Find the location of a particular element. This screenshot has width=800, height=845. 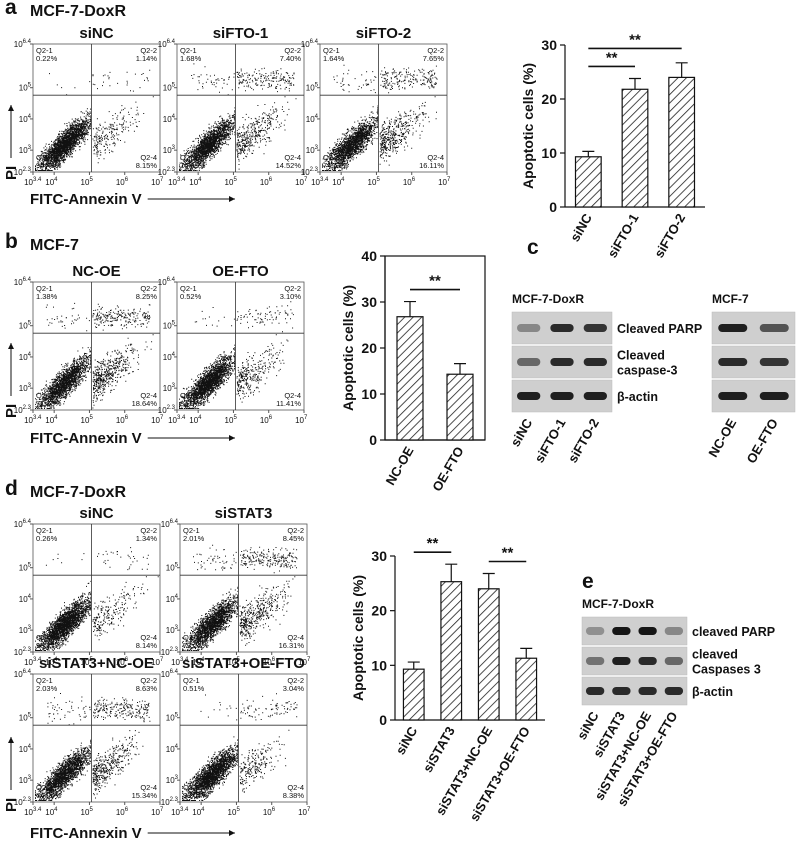

quadrant-percent: 3.04% is located at coordinates (294, 688).